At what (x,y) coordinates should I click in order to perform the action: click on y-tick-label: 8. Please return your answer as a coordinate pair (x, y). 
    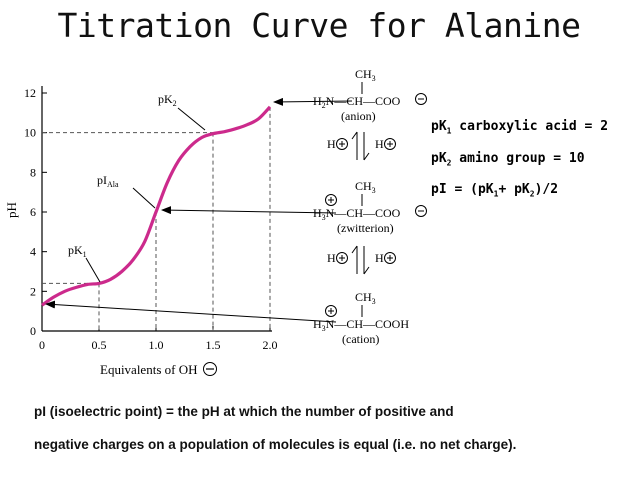
    Looking at the image, I should click on (33, 172).